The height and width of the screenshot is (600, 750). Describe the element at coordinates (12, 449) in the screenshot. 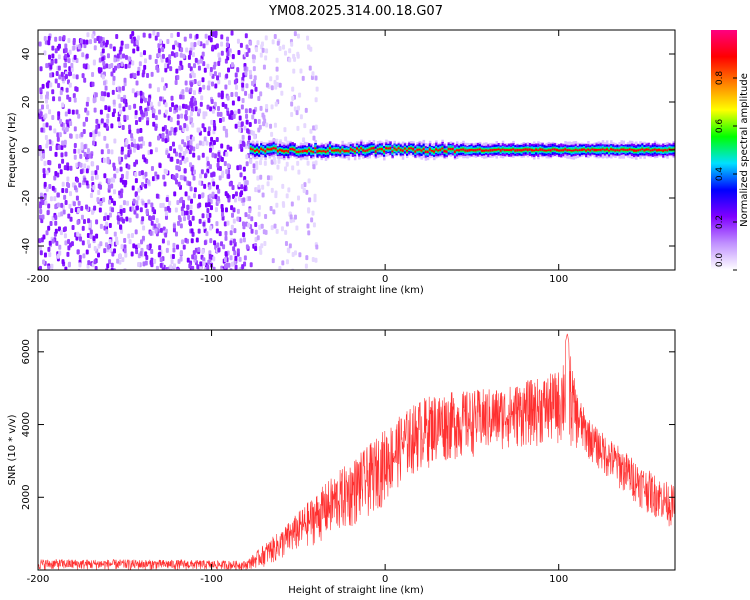

I see `snr-y-label: SNR (10 * v/v)` at that location.